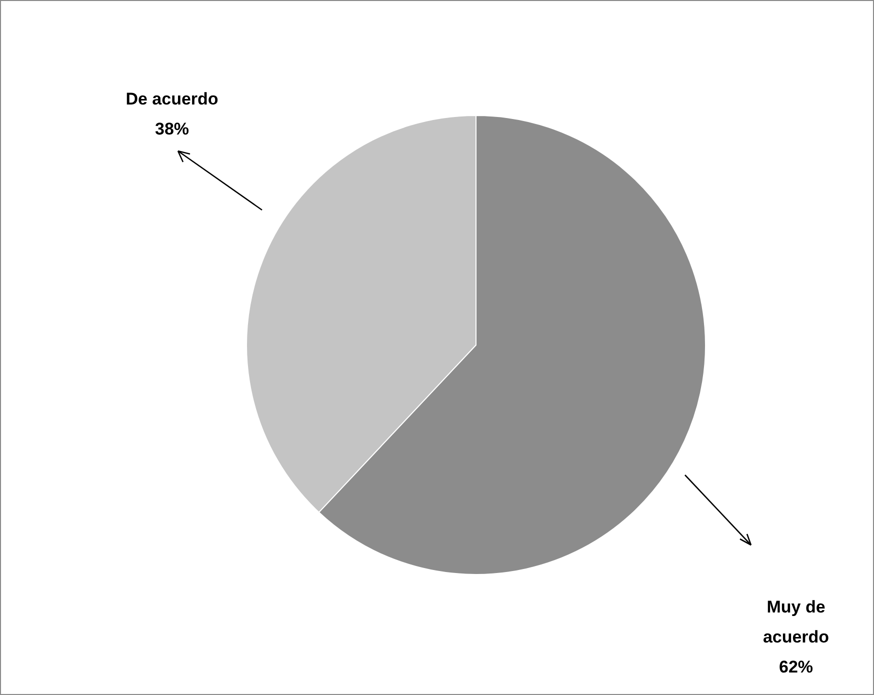  I want to click on data-label: 62%, so click(796, 667).